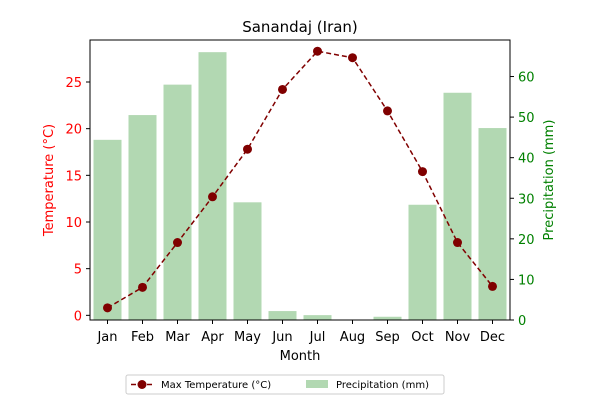  I want to click on temperature-point-mar, so click(177, 243).